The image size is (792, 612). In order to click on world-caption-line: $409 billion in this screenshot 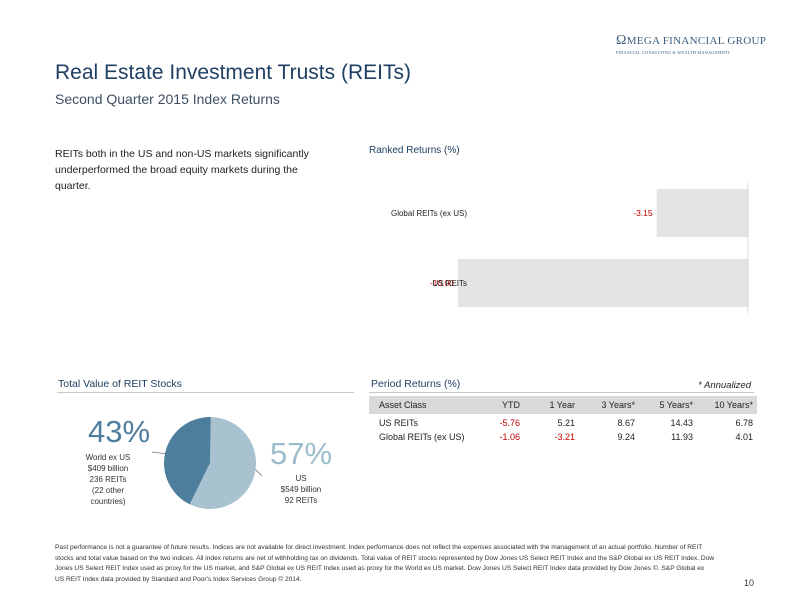, I will do `click(108, 468)`.